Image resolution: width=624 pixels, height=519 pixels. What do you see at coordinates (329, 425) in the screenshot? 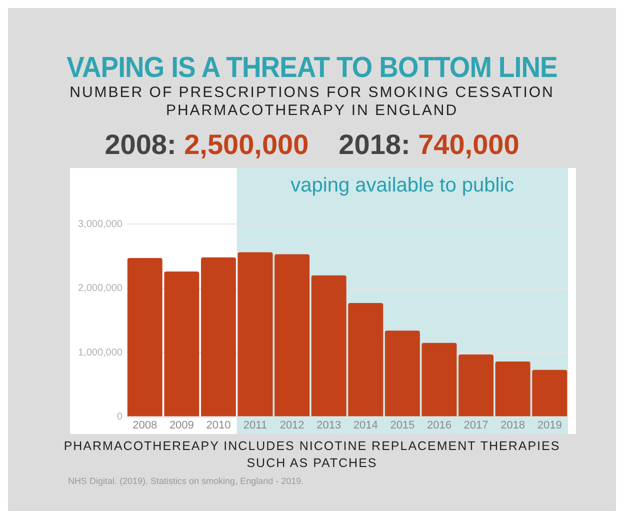
I see `x-tick-label: 2013` at bounding box center [329, 425].